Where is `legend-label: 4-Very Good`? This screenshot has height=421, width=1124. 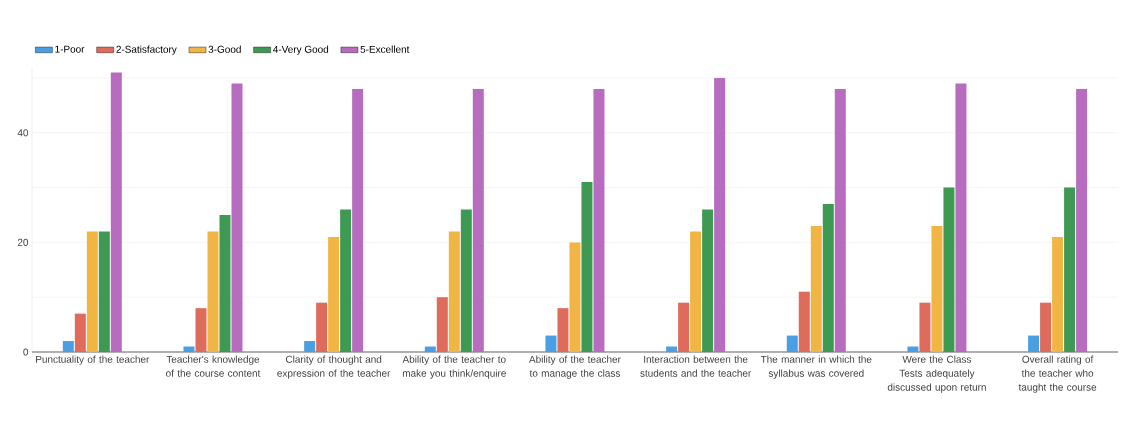
legend-label: 4-Very Good is located at coordinates (301, 50).